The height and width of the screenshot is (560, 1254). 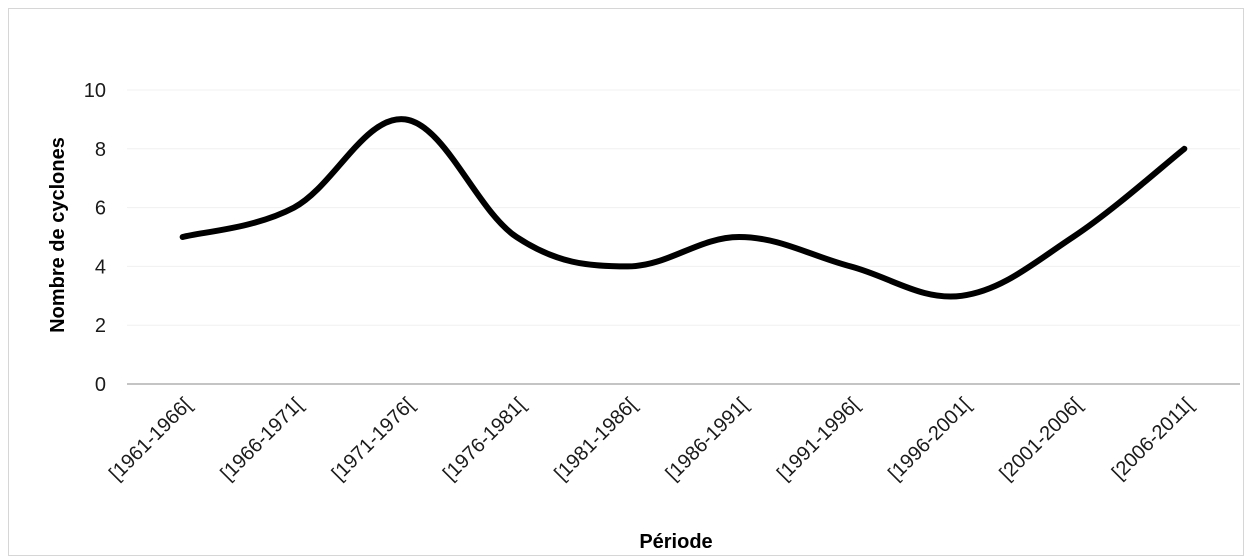 I want to click on y-tick-label: 10, so click(x=95, y=91).